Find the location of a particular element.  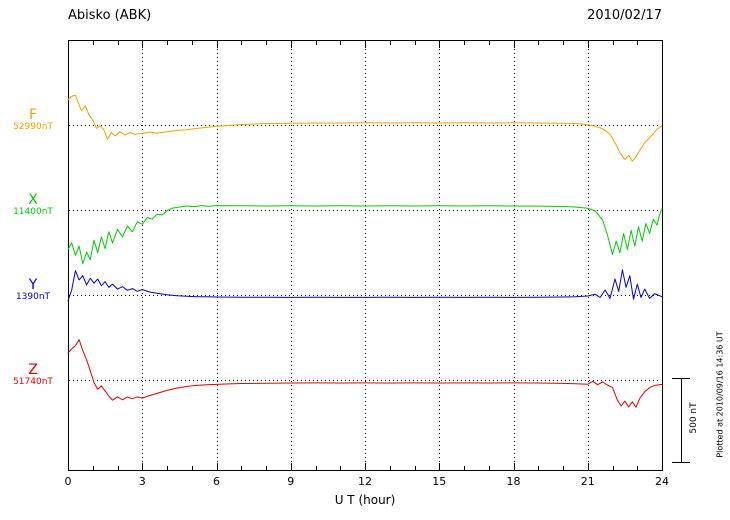

trace-baseline-value-Y: 1390nT is located at coordinates (33, 297).